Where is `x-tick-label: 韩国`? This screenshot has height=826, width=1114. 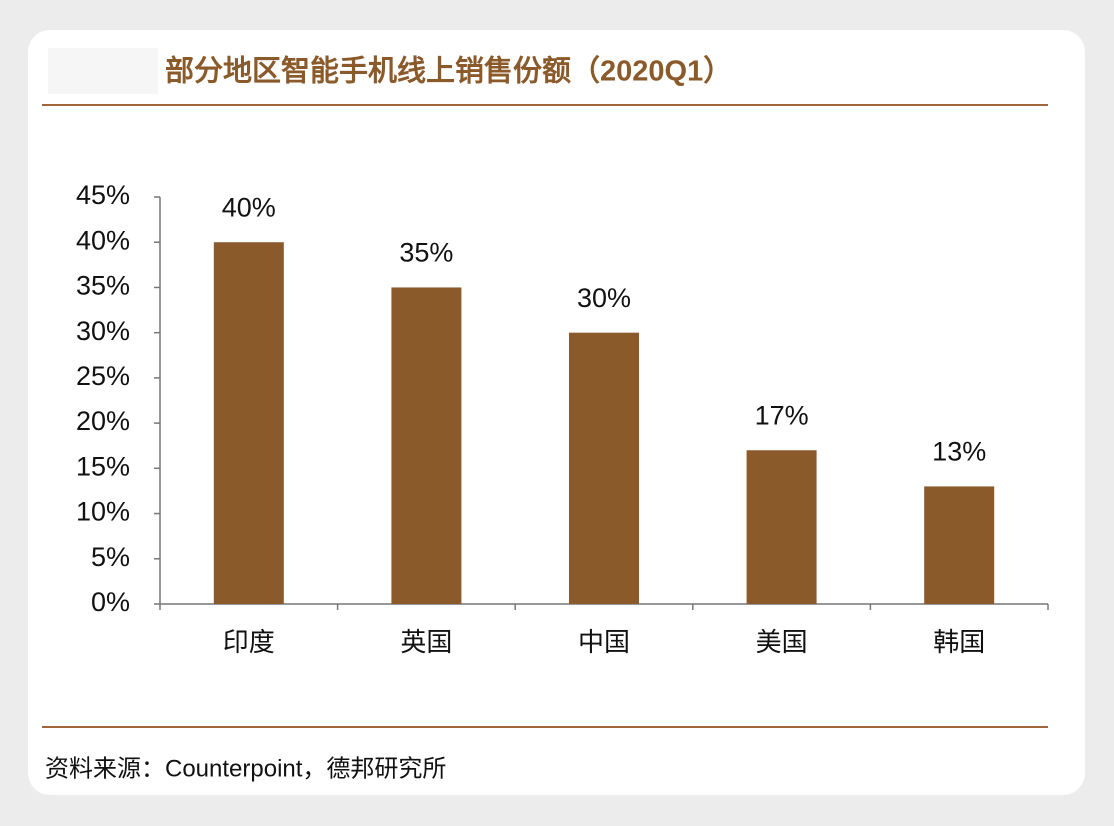
x-tick-label: 韩国 is located at coordinates (959, 642).